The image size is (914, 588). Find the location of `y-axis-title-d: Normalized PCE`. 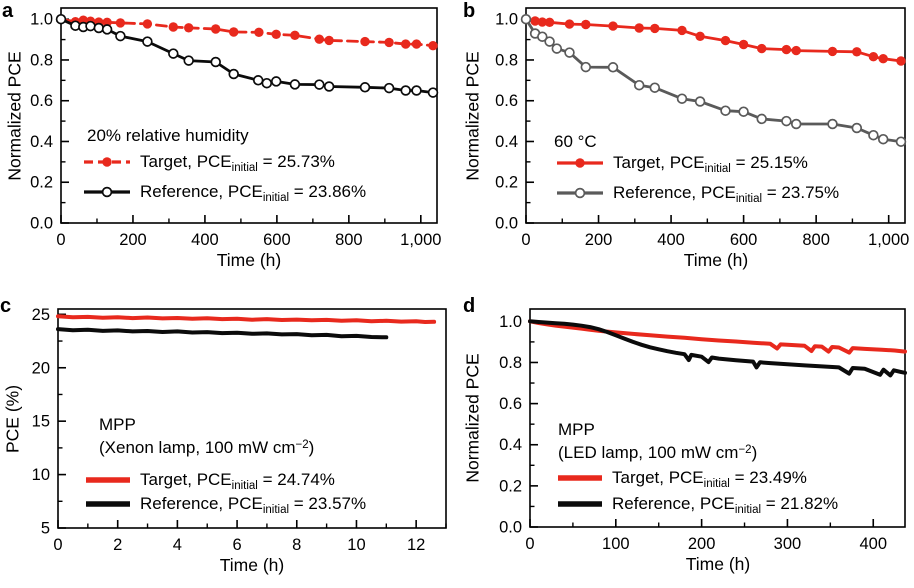

y-axis-title-d: Normalized PCE is located at coordinates (472, 418).